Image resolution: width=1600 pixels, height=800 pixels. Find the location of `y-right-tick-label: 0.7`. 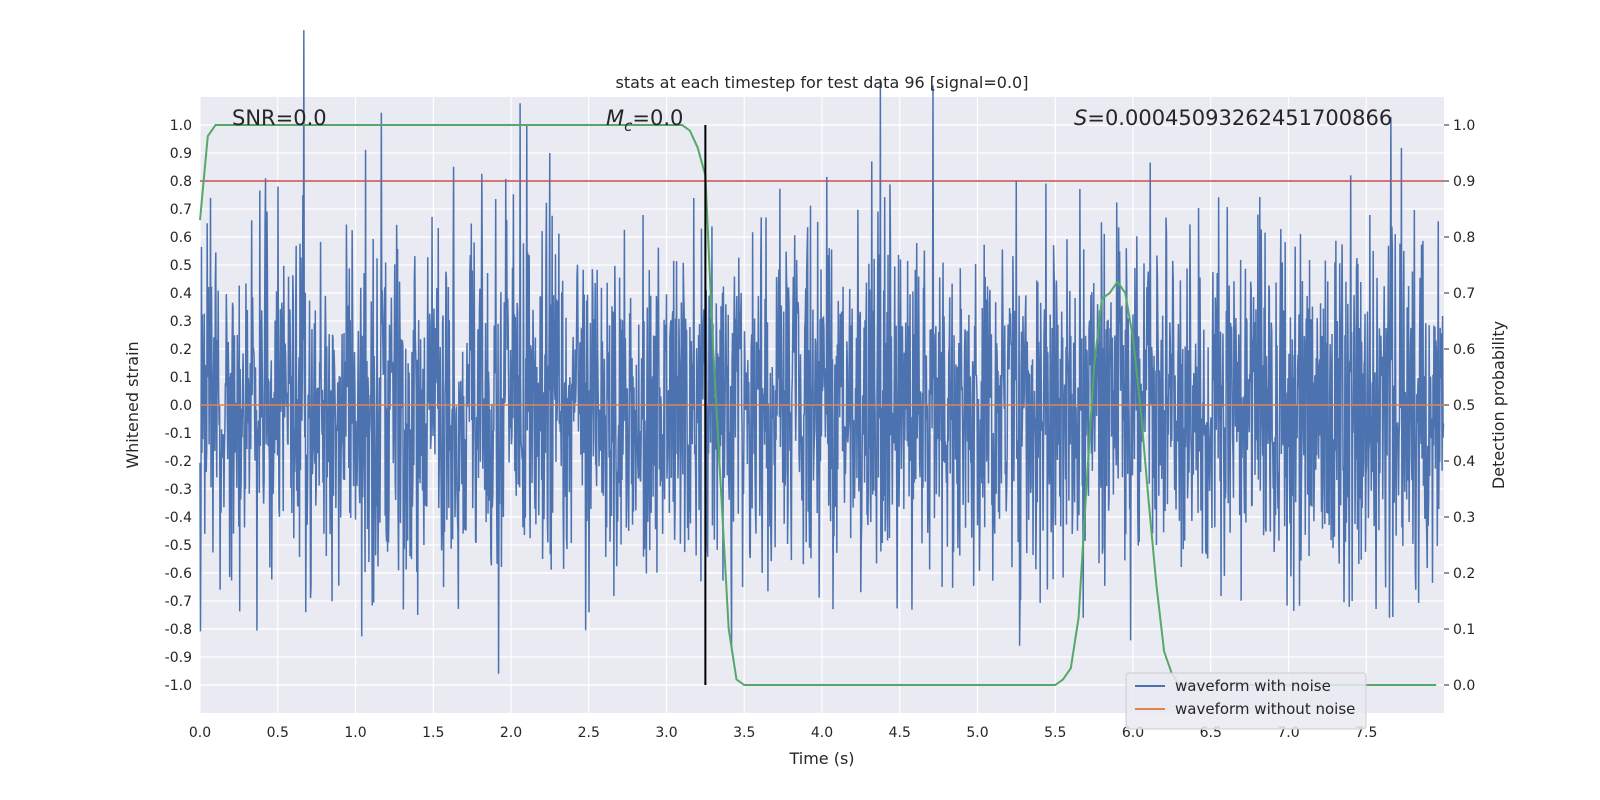

y-right-tick-label: 0.7 is located at coordinates (1464, 294).